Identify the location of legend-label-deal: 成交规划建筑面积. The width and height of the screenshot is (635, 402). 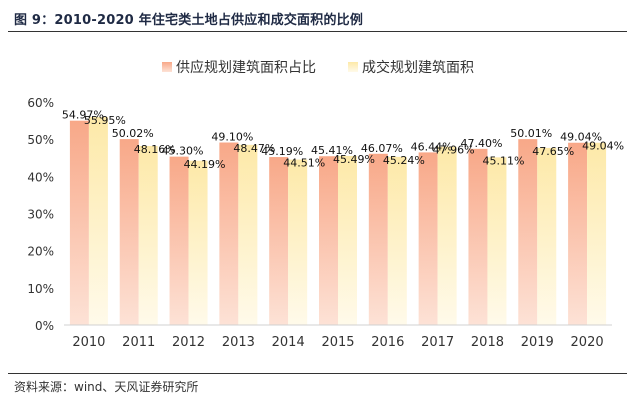
(418, 67).